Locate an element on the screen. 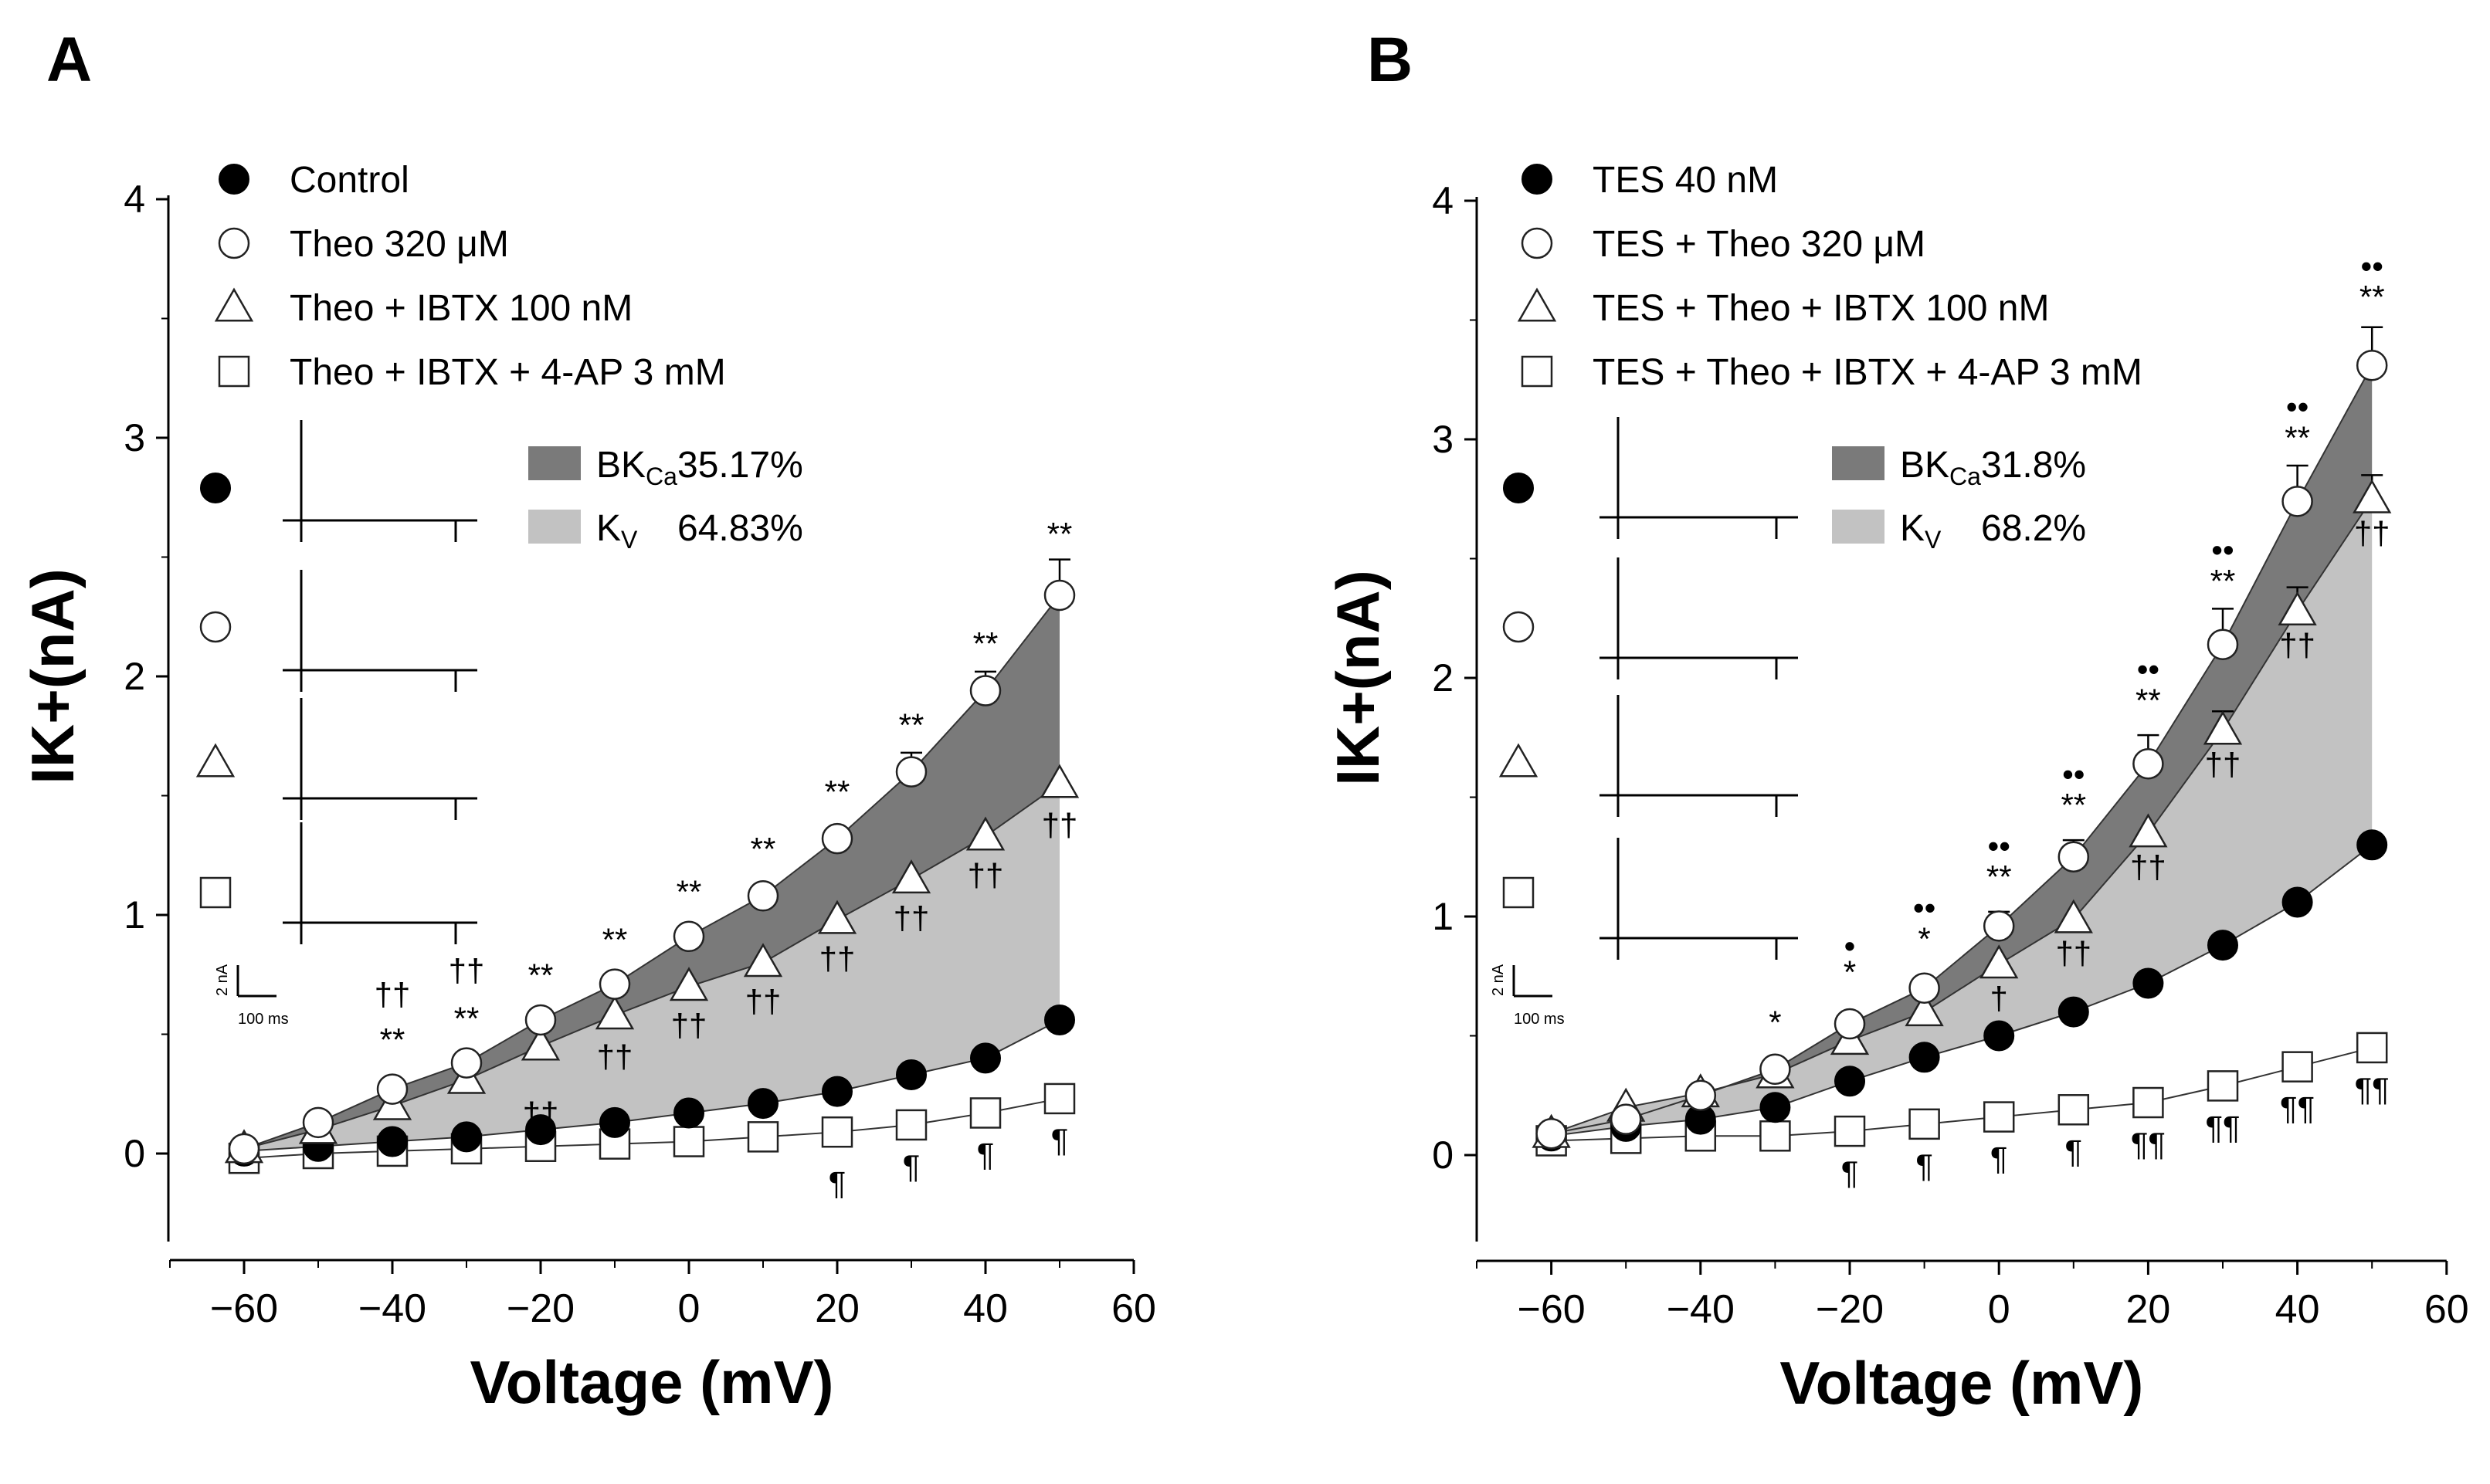 The width and height of the screenshot is (2490, 1484). y-tick-label: 1 is located at coordinates (1443, 916).